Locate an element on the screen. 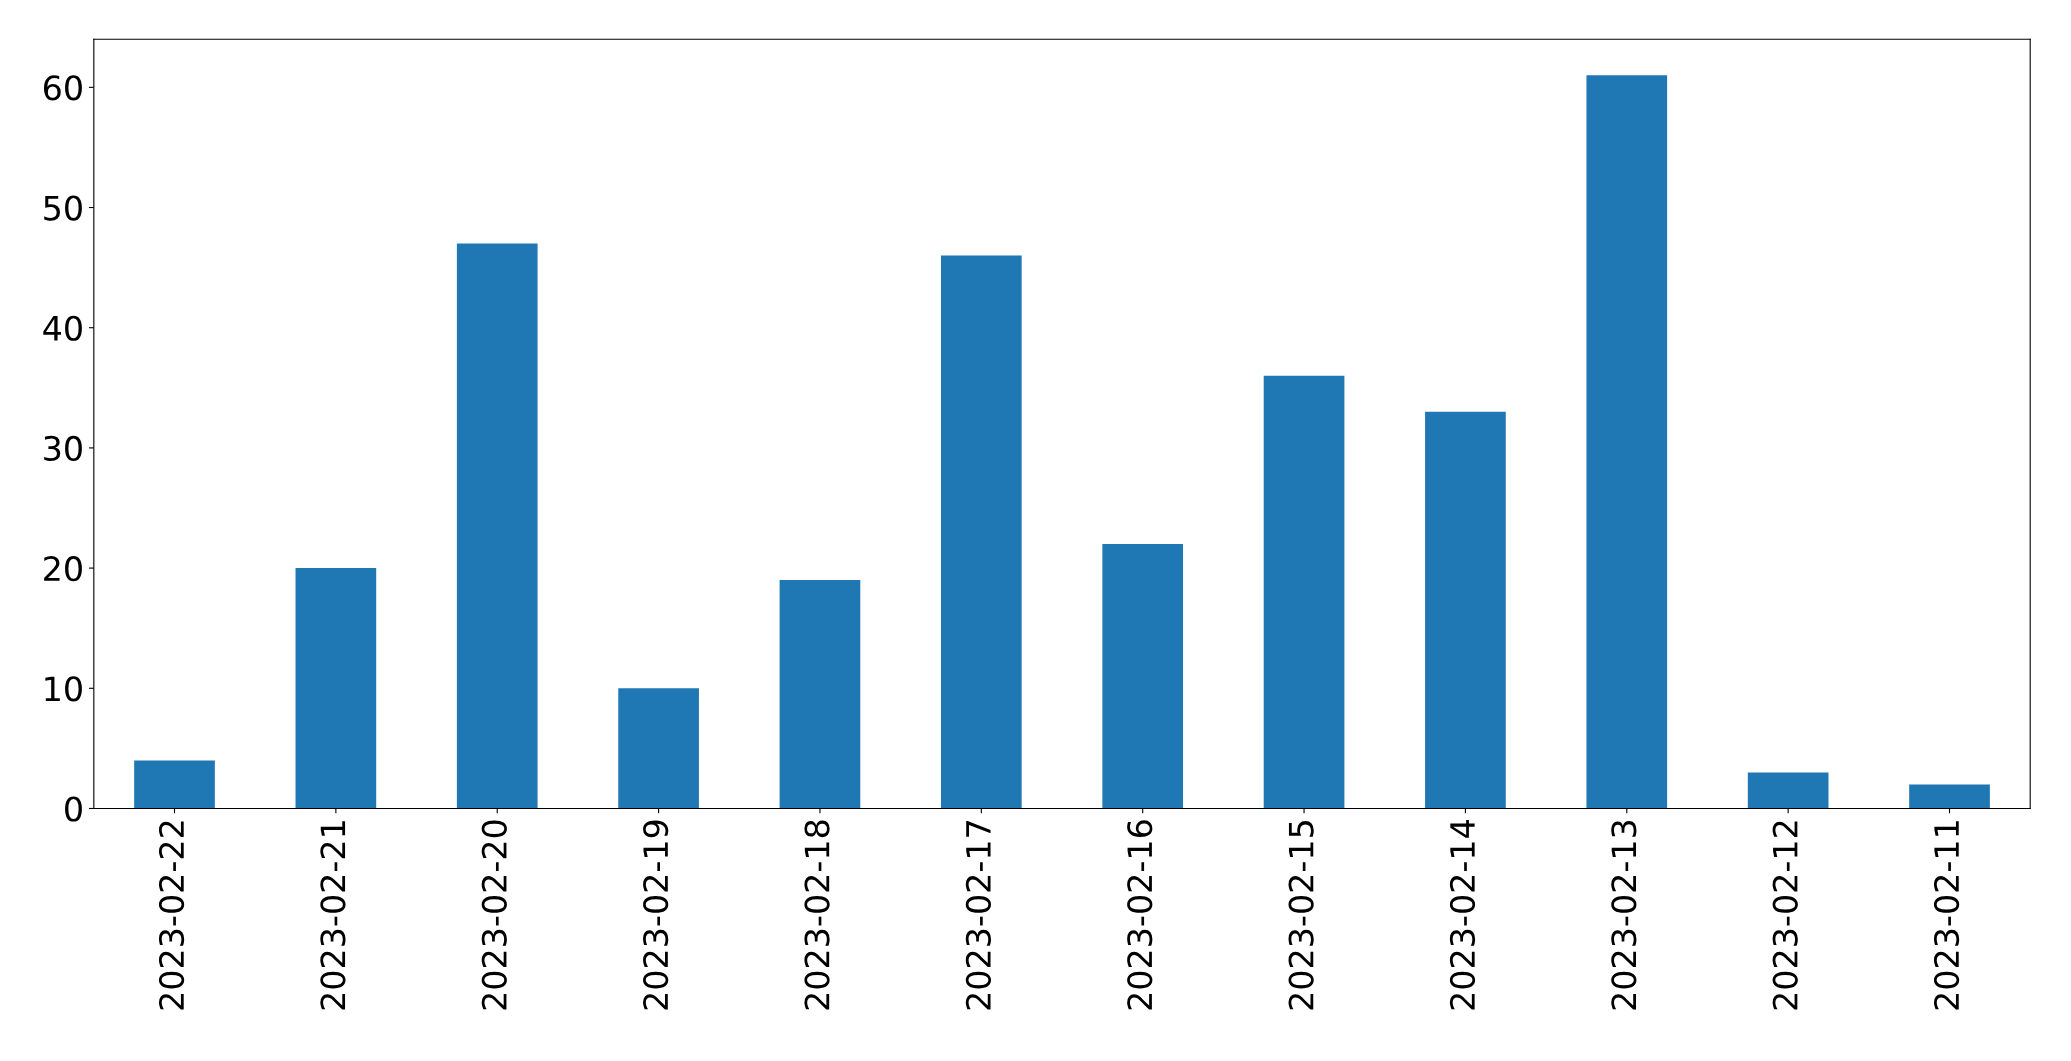  x-tick-label: 2023-02-13 is located at coordinates (1624, 915).